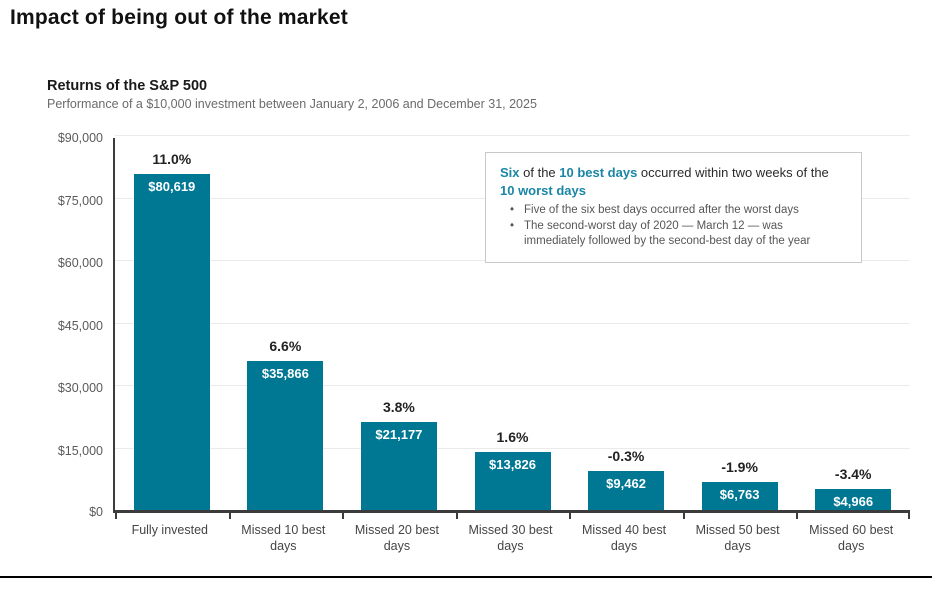 The height and width of the screenshot is (589, 932). What do you see at coordinates (80, 450) in the screenshot?
I see `y-tick-label: $15,000` at bounding box center [80, 450].